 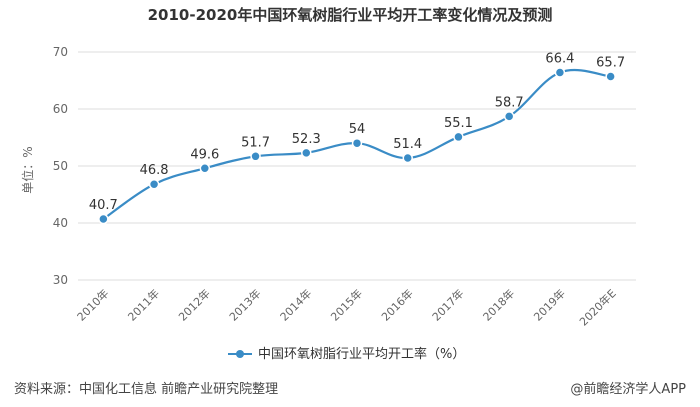 What do you see at coordinates (509, 102) in the screenshot?
I see `data-label: 58.7` at bounding box center [509, 102].